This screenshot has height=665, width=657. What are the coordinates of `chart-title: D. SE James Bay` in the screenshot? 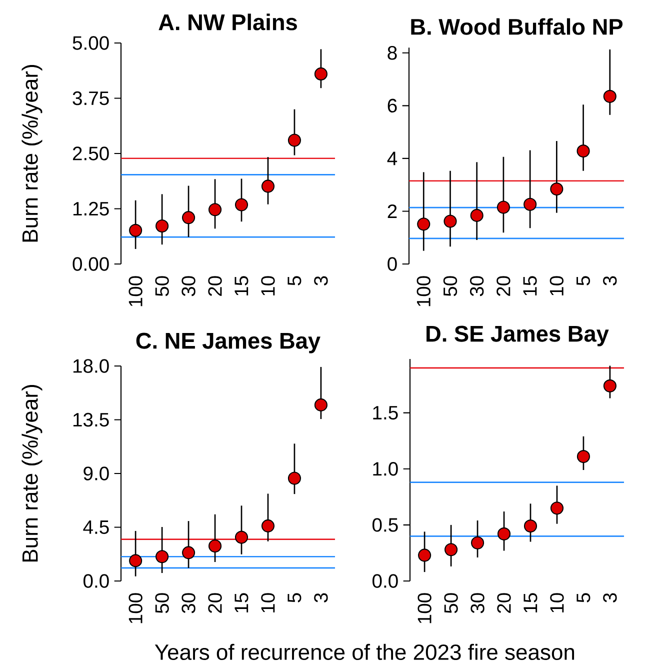 It's located at (517, 336).